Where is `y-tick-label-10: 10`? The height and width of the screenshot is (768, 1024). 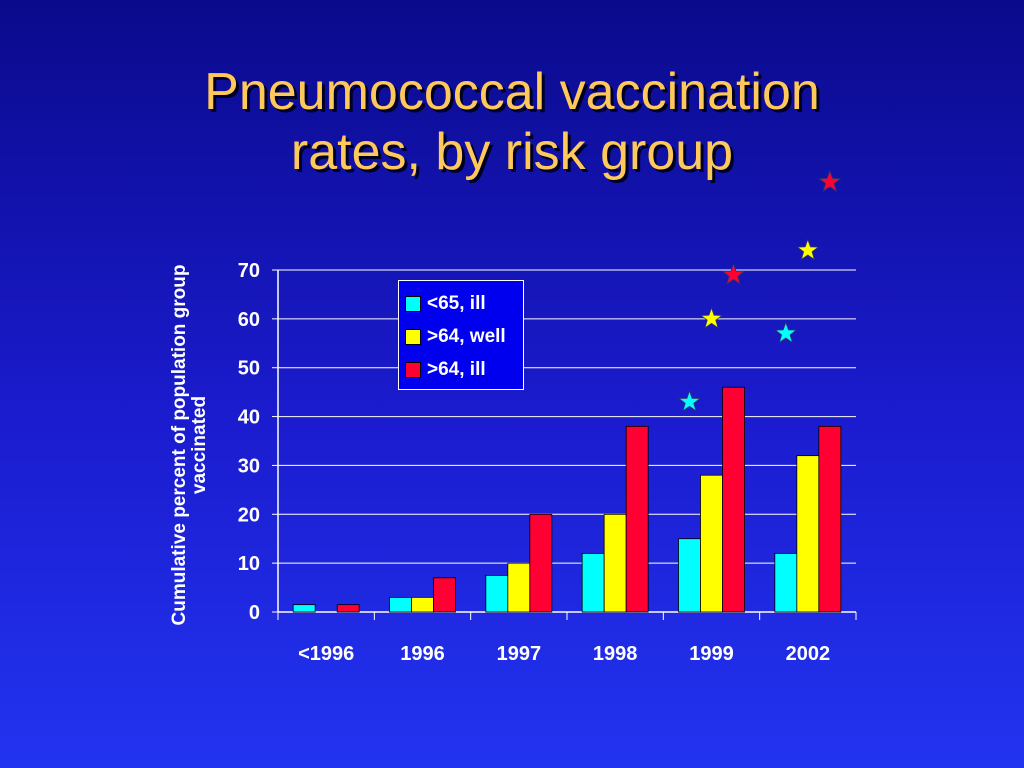 y-tick-label-10: 10 is located at coordinates (249, 564).